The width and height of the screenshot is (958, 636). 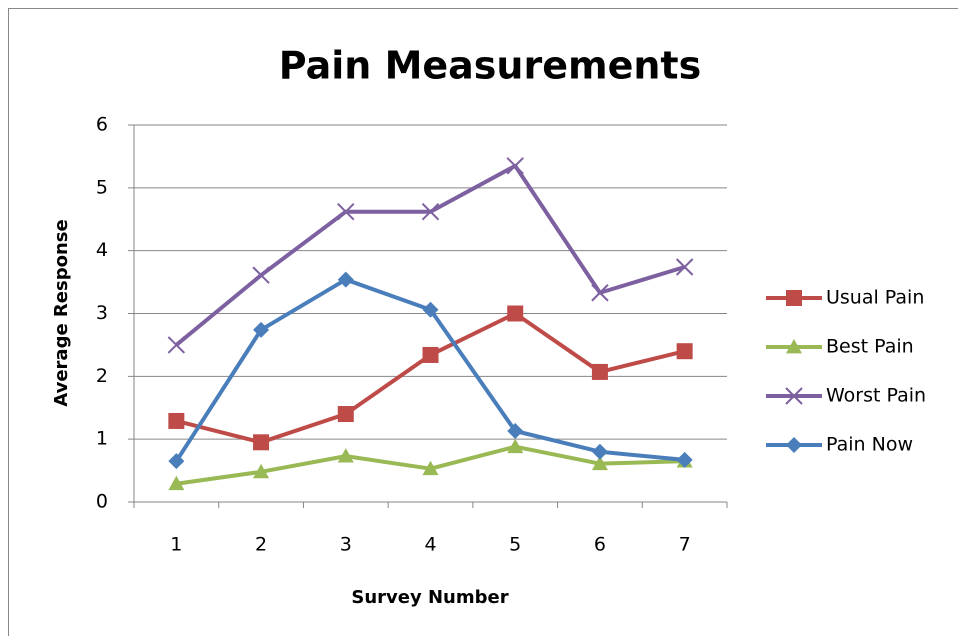 I want to click on x-tick-label: 5, so click(x=515, y=545).